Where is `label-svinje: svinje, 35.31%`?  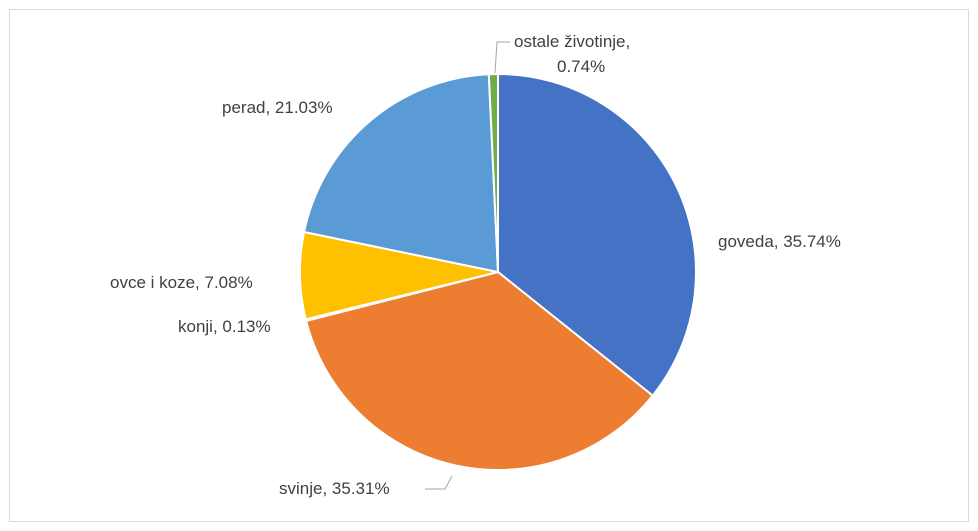 label-svinje: svinje, 35.31% is located at coordinates (334, 488).